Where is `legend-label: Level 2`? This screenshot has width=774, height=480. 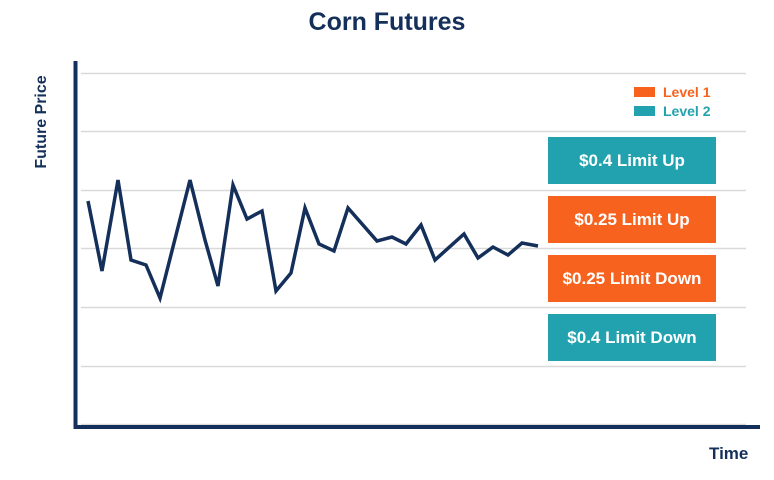
legend-label: Level 2 is located at coordinates (687, 110).